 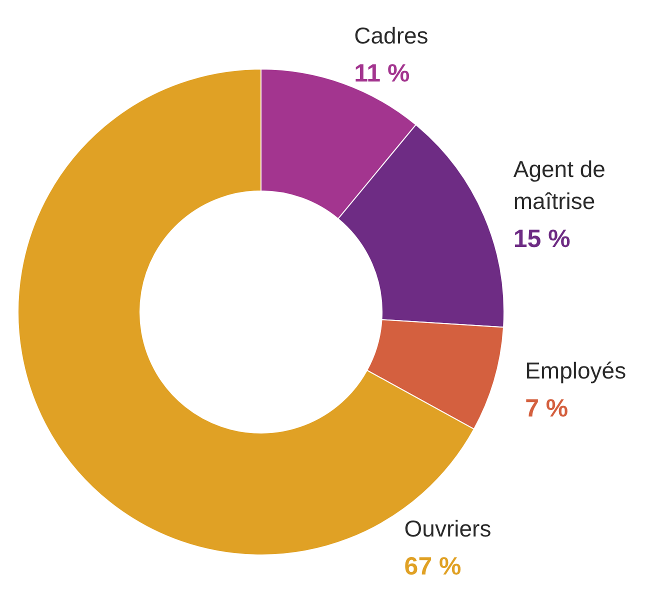 What do you see at coordinates (448, 529) in the screenshot?
I see `slice-label: Ouvriers` at bounding box center [448, 529].